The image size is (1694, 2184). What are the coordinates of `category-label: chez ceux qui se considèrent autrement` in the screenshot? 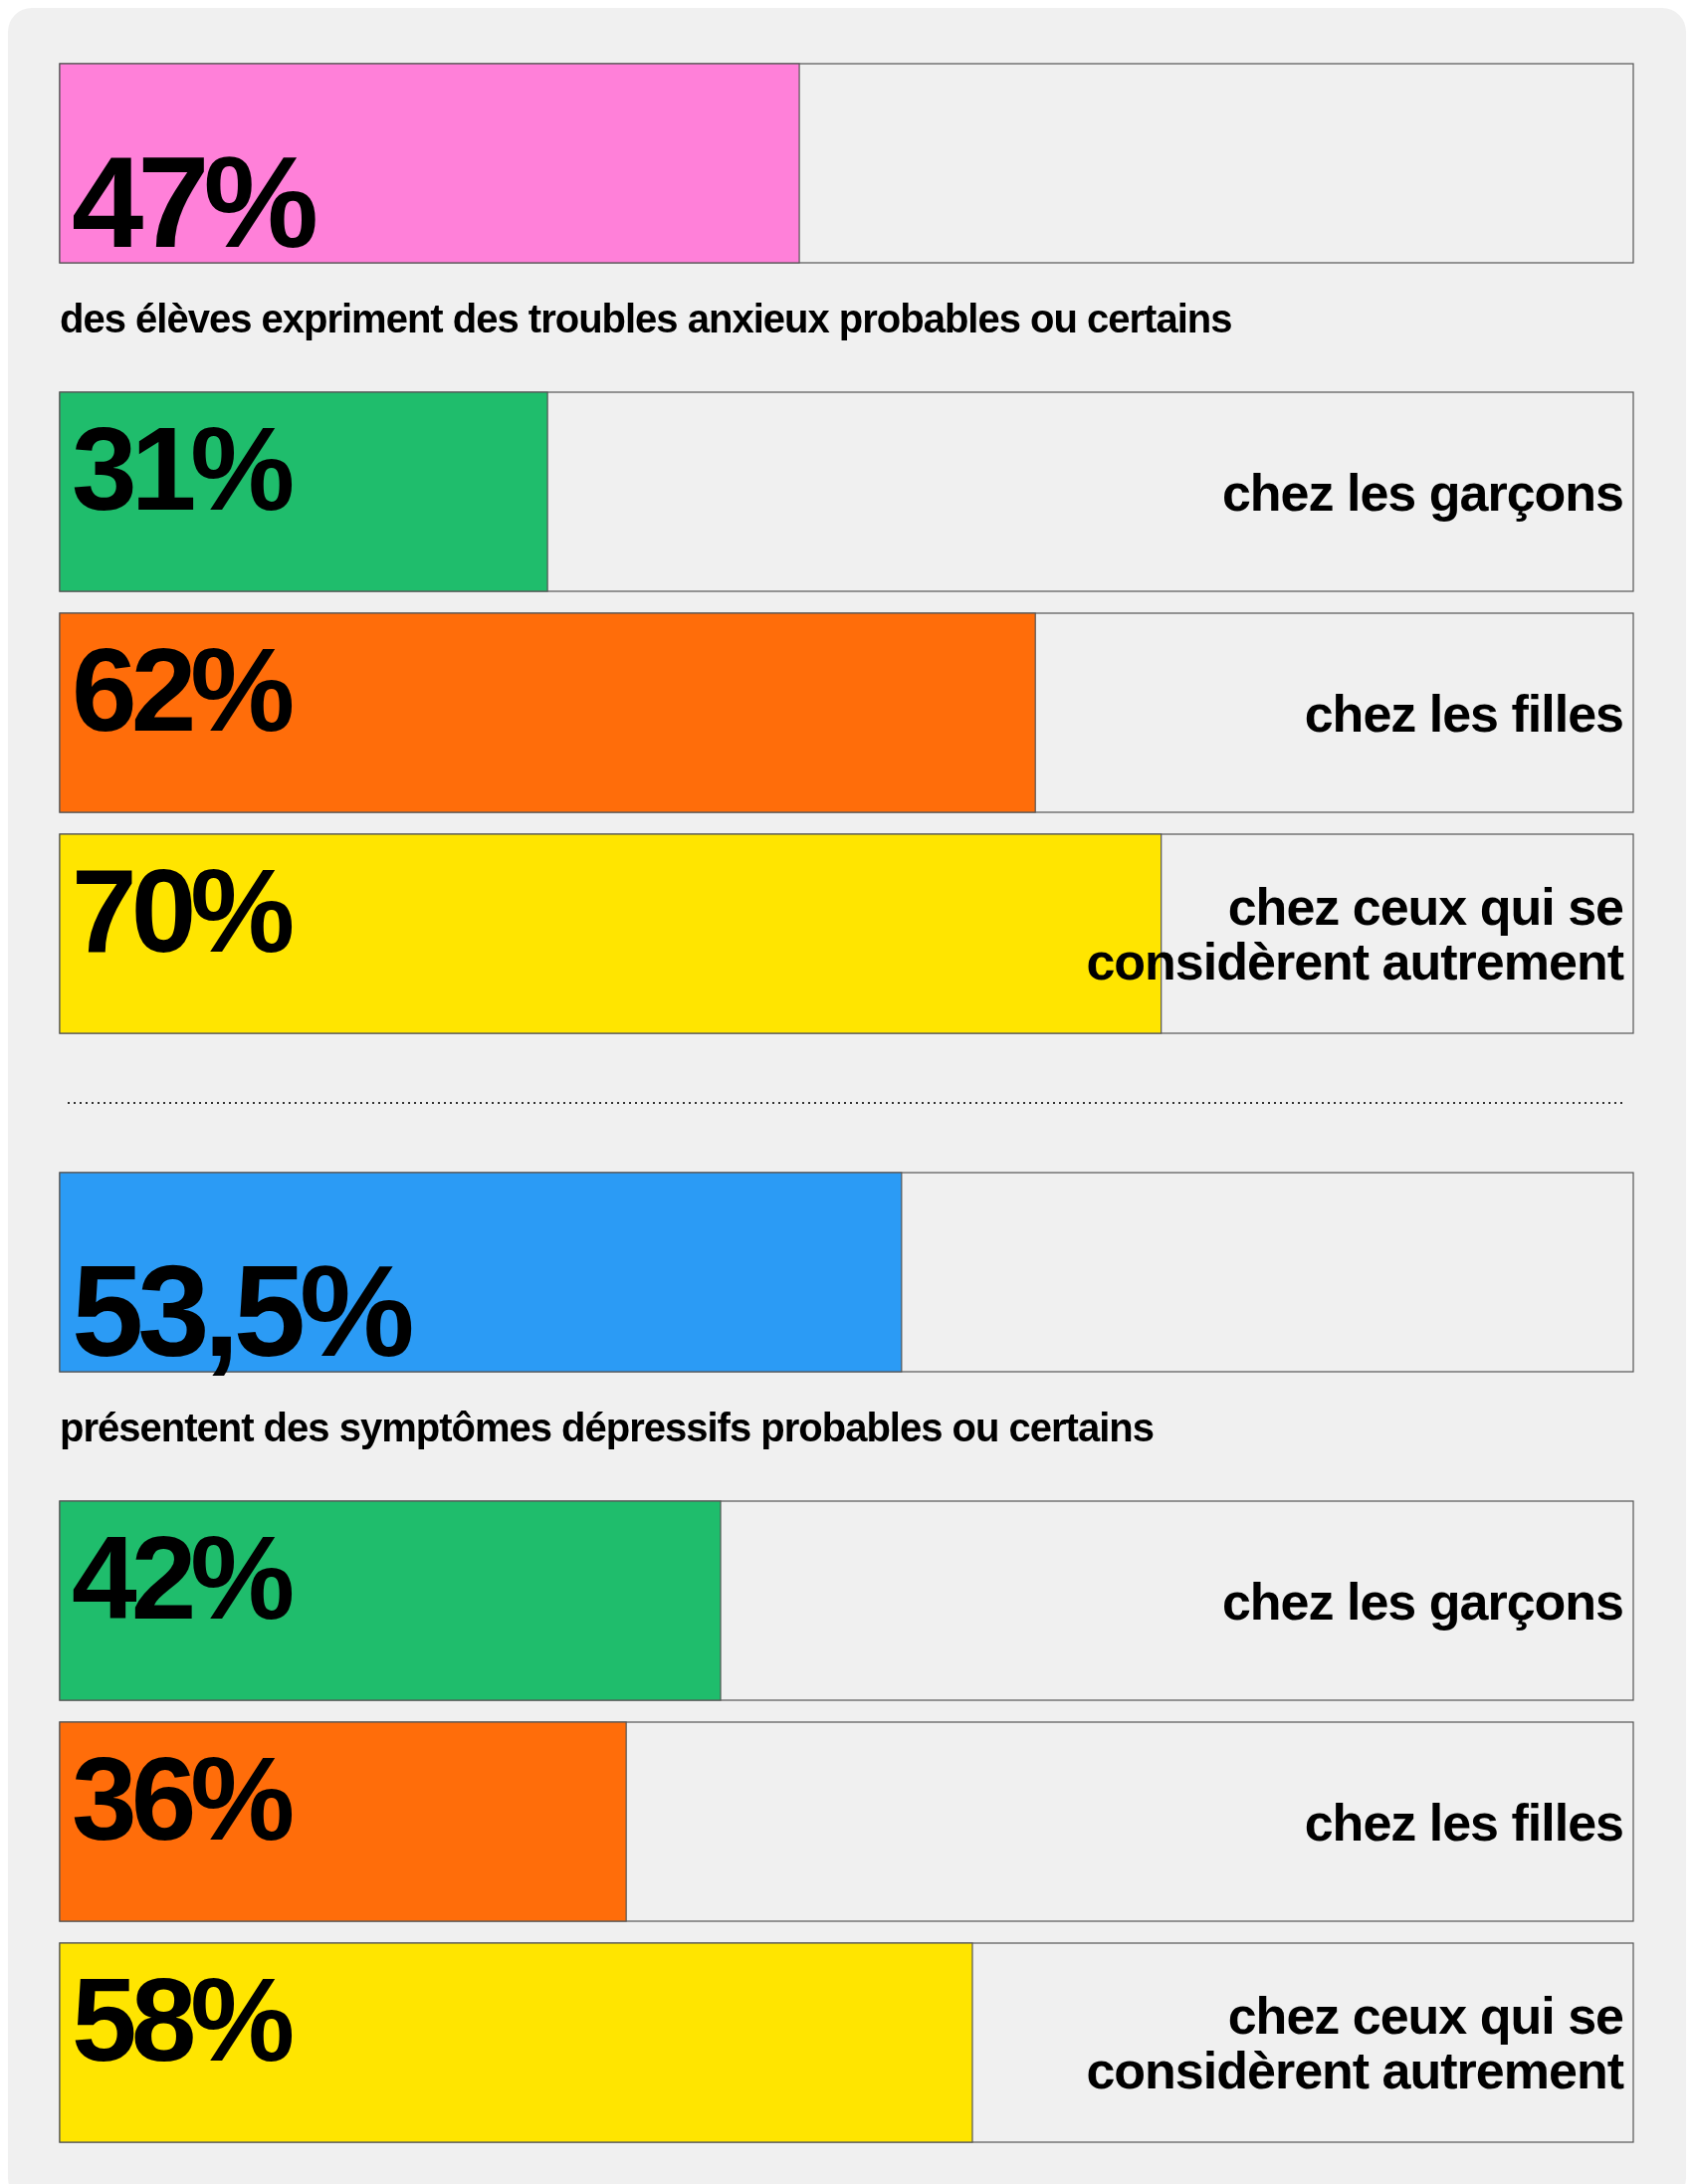 It's located at (1354, 2043).